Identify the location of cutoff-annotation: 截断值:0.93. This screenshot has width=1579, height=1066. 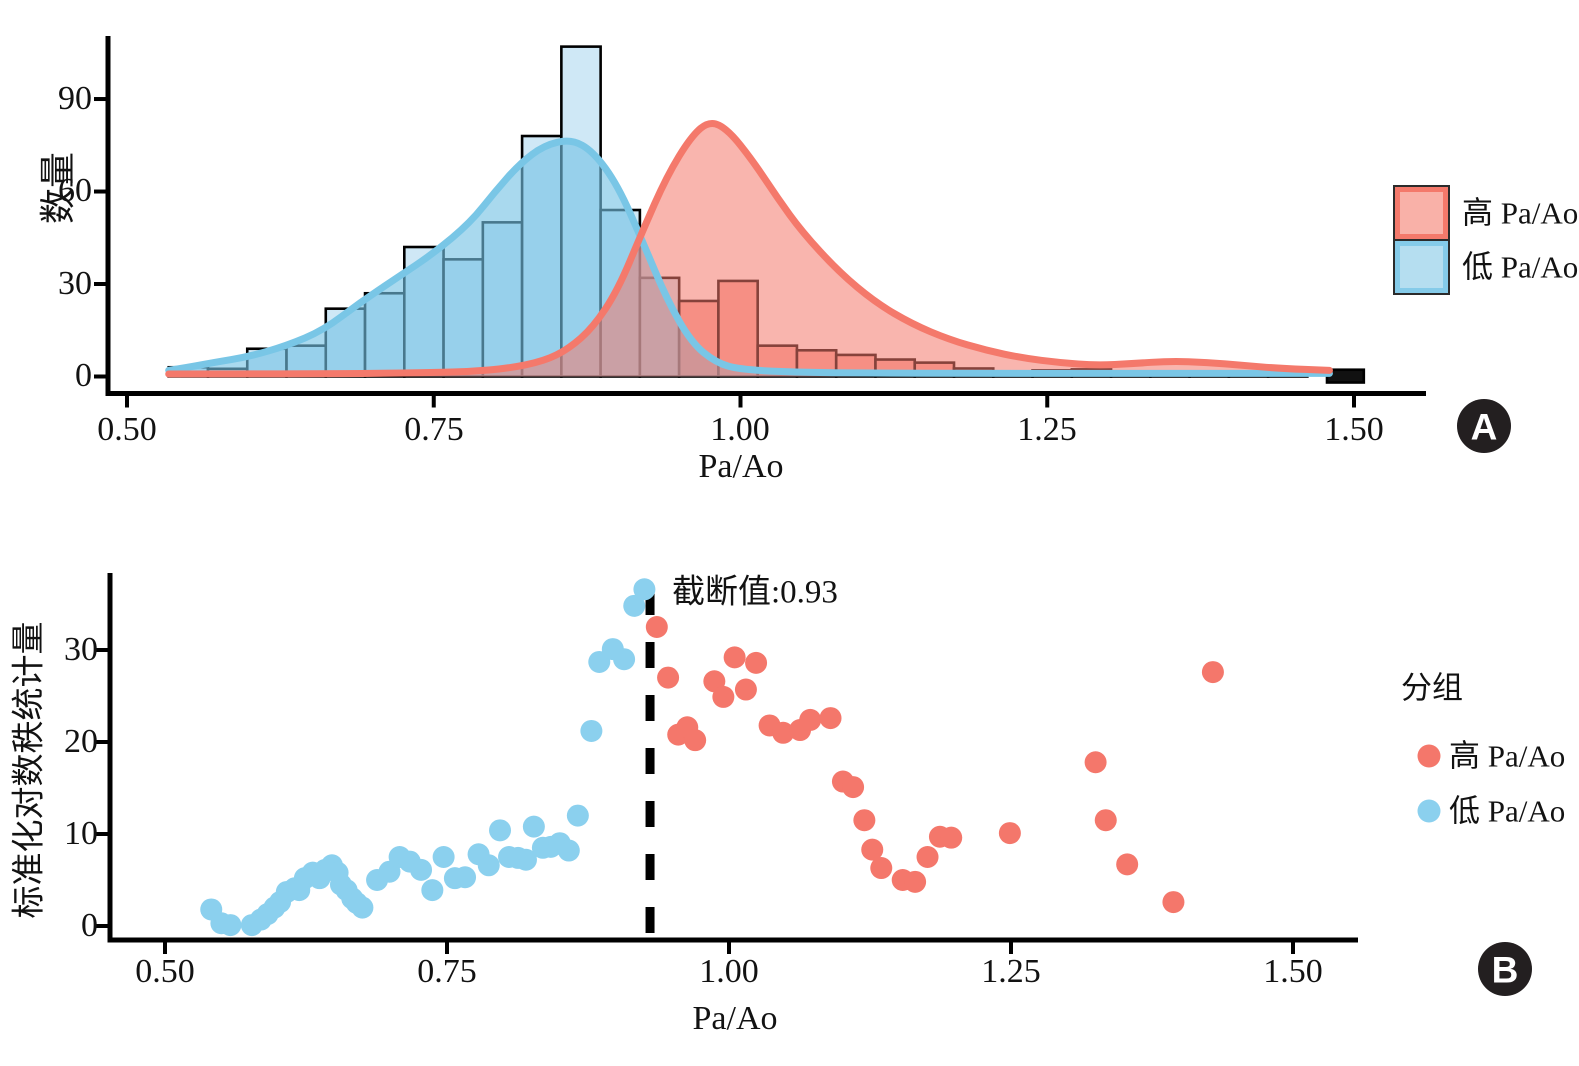
(755, 592).